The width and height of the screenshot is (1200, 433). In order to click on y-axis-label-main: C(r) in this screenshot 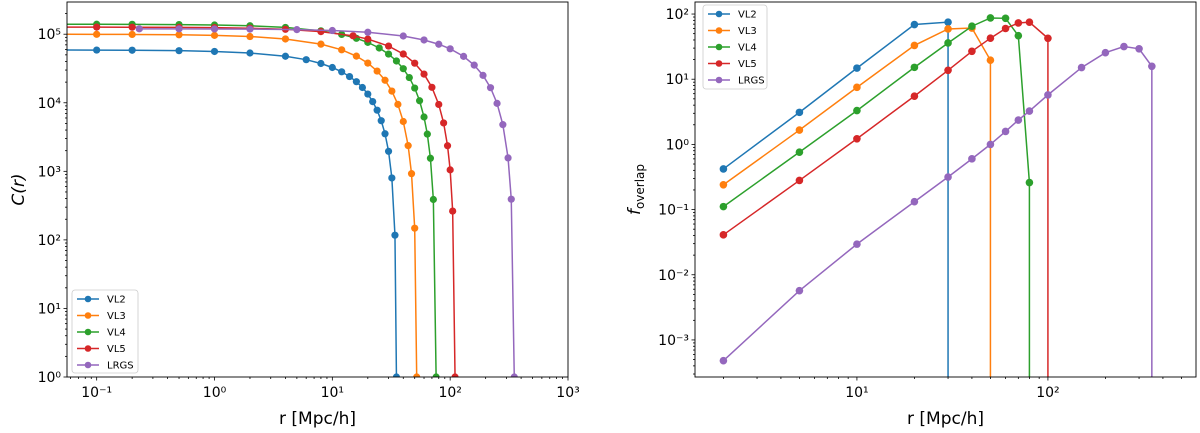, I will do `click(19, 189)`.